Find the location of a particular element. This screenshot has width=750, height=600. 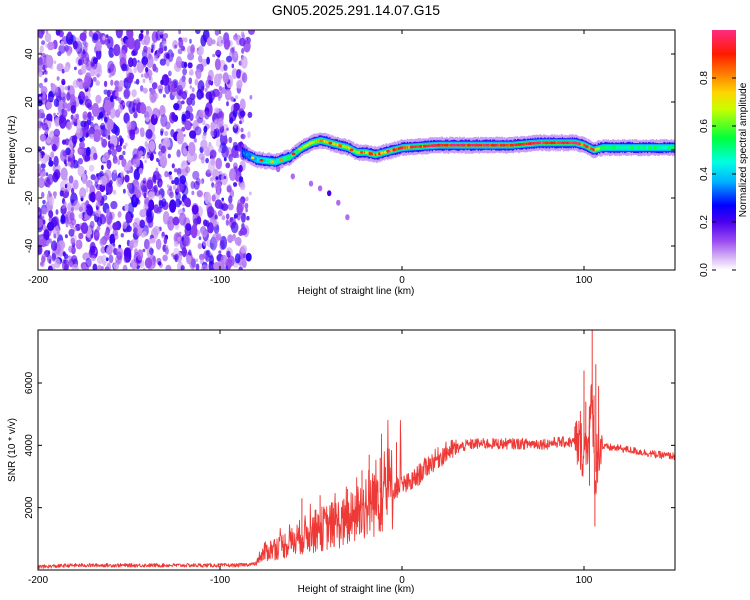

colorbar-tick-label: 0.4 is located at coordinates (704, 174).